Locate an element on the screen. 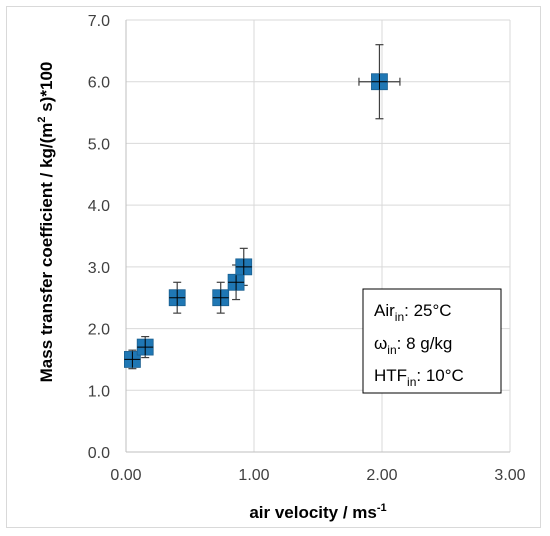 The image size is (550, 536). legend-box: Airin: 25°C ωin: 8 g/kg HTFin: 10°C is located at coordinates (432, 341).